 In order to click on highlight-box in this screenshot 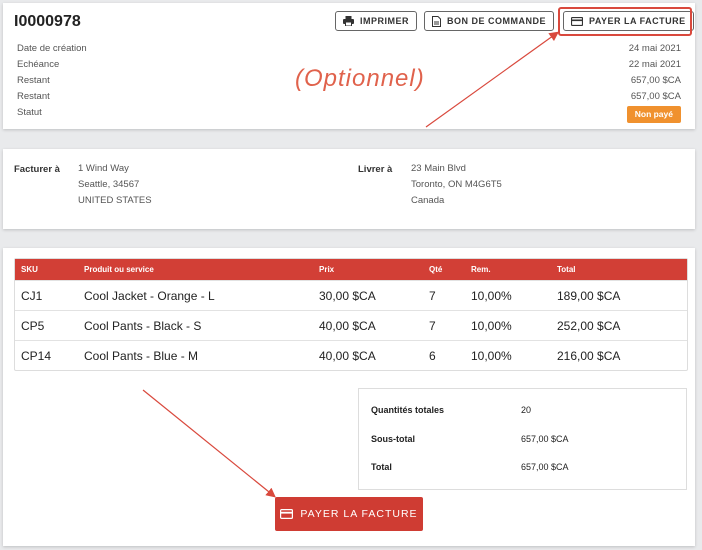, I will do `click(625, 21)`.